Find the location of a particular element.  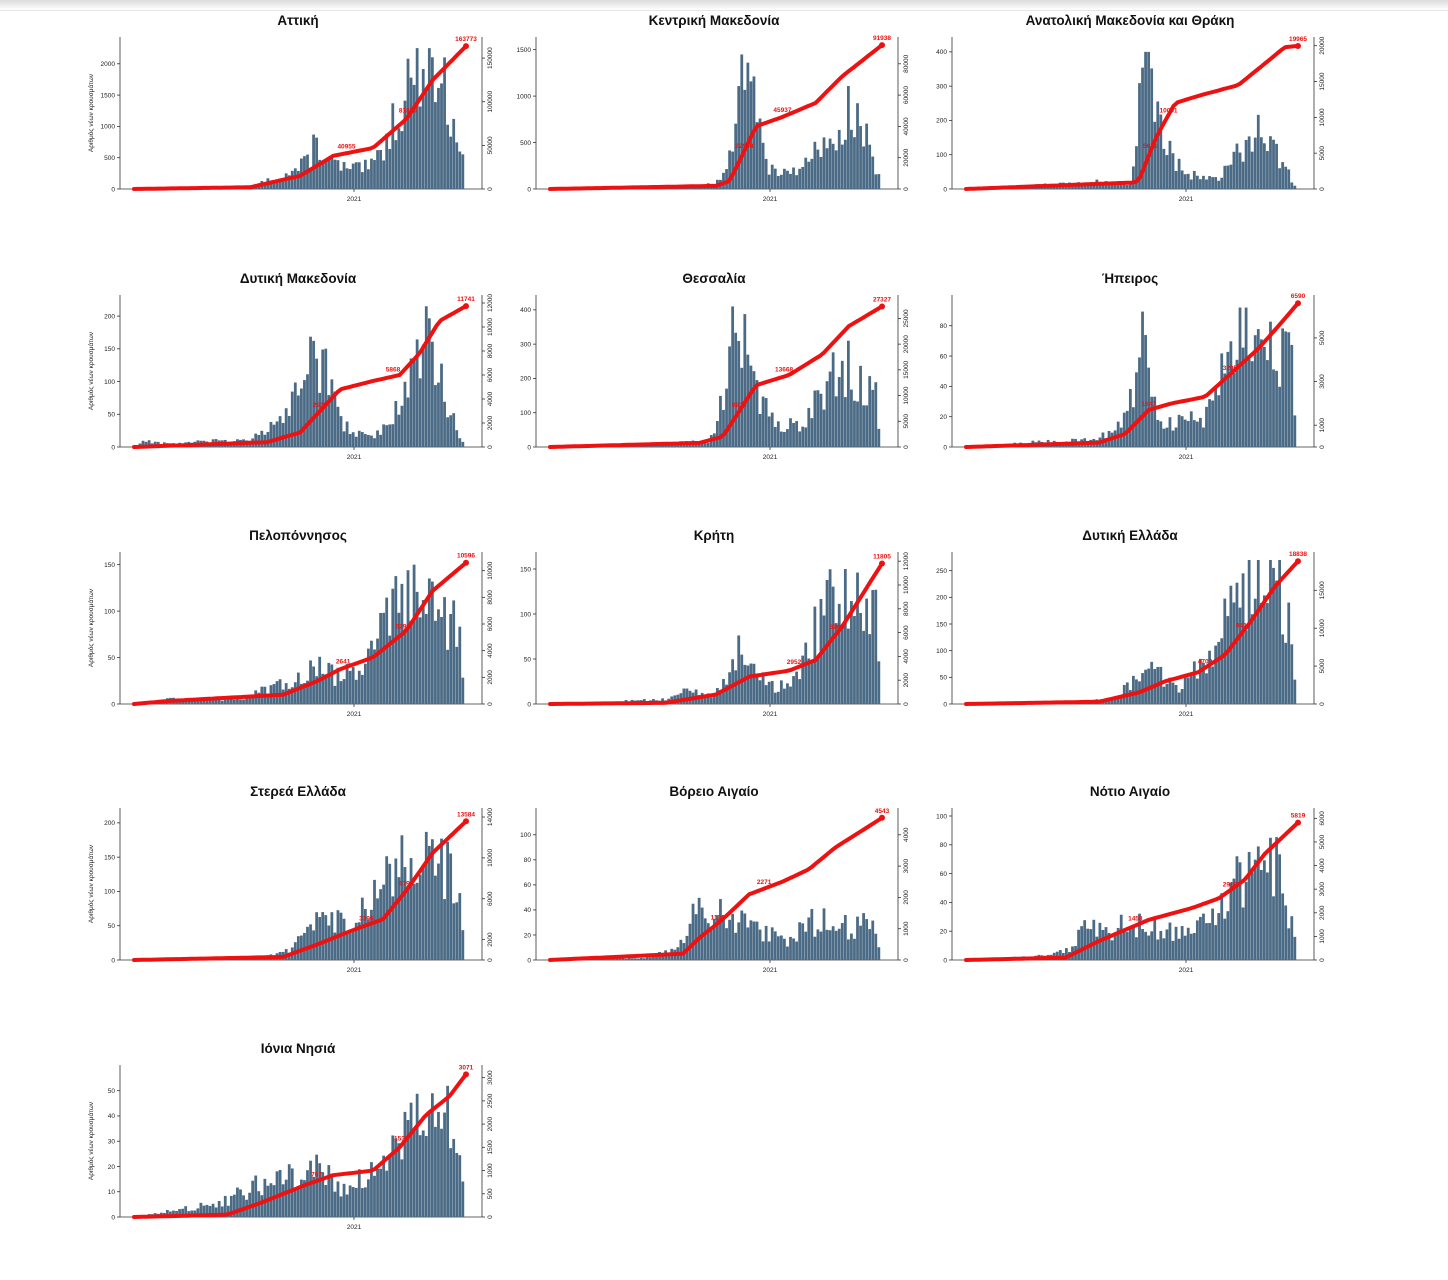

left-tick-label: 150 is located at coordinates (109, 349).